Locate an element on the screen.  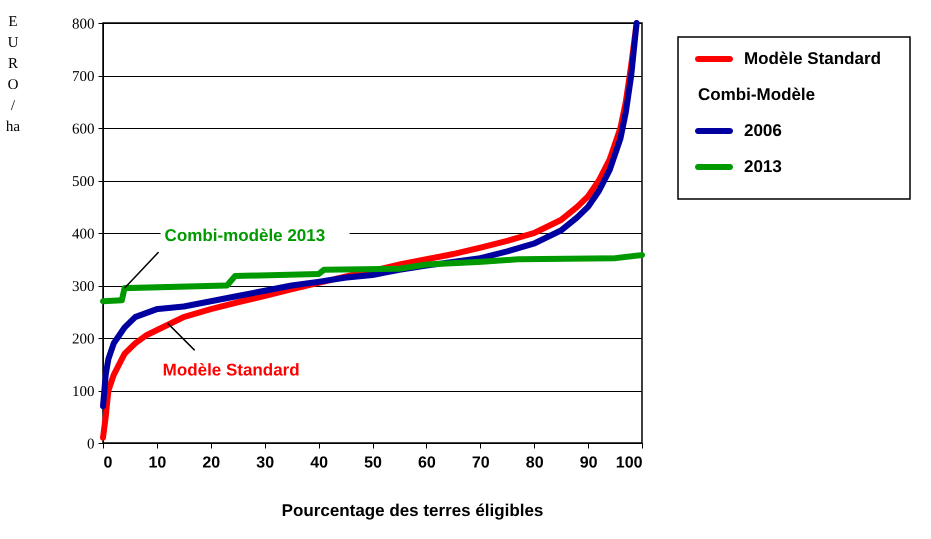
x-tick-label: 90 is located at coordinates (589, 463).